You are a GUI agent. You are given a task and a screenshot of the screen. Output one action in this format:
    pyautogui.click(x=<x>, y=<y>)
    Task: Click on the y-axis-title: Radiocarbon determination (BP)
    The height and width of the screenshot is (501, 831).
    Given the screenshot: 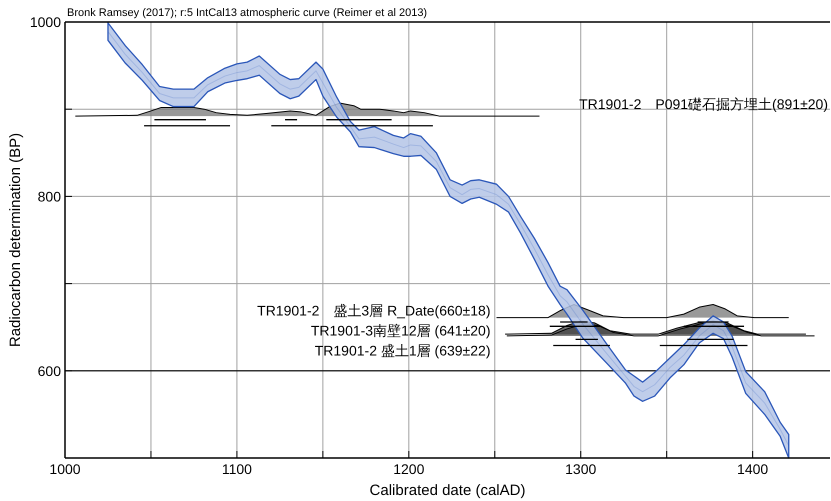 What is the action you would take?
    pyautogui.click(x=15, y=240)
    